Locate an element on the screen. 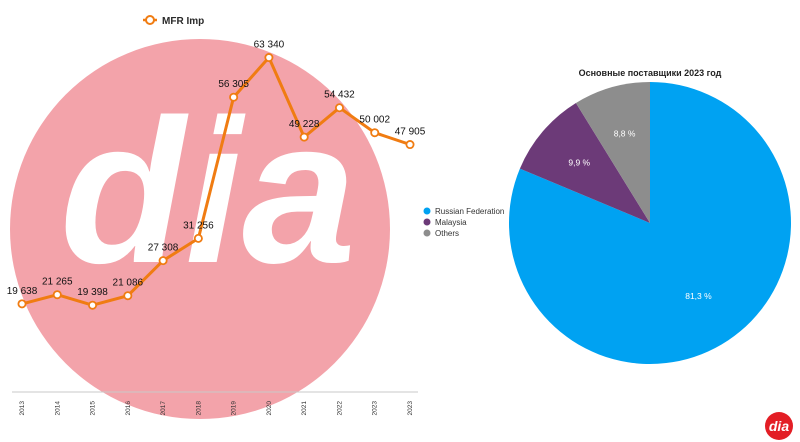 The width and height of the screenshot is (800, 442). legend-label: MFR Imp is located at coordinates (183, 21).